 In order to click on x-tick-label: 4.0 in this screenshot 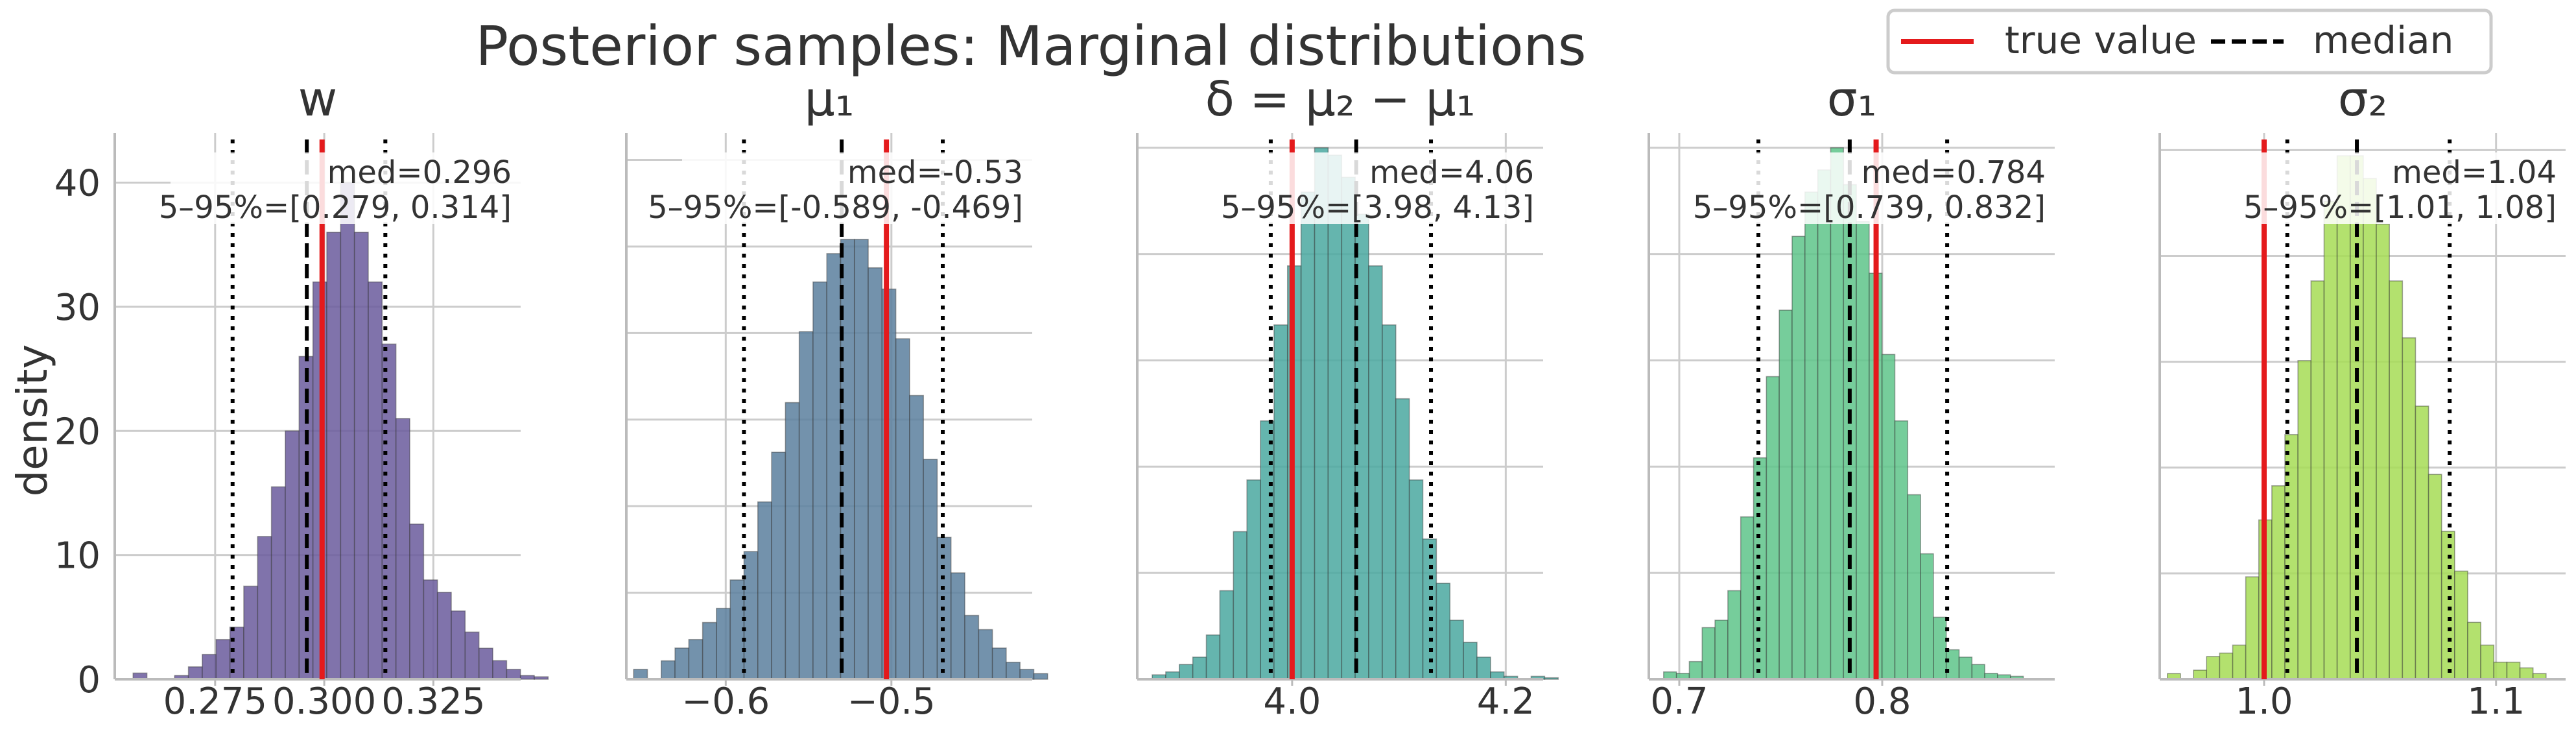, I will do `click(1292, 702)`.